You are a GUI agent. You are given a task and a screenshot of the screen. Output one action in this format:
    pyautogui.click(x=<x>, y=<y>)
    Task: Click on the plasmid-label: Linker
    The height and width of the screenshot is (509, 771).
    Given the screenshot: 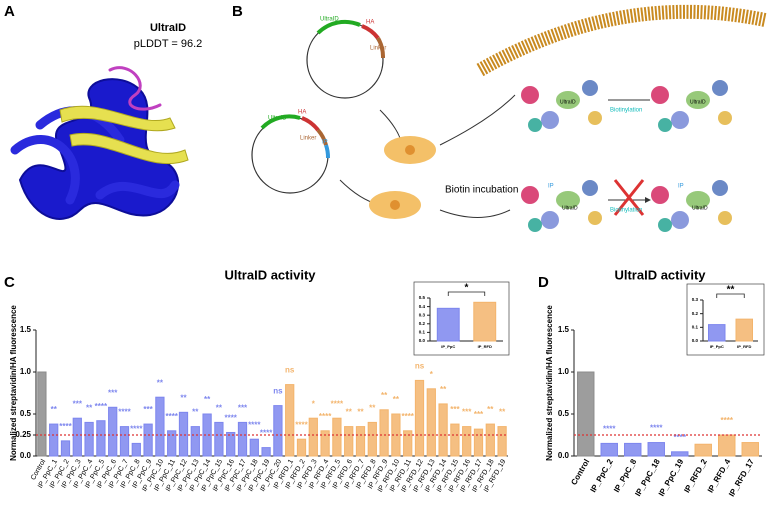 What is the action you would take?
    pyautogui.click(x=308, y=139)
    